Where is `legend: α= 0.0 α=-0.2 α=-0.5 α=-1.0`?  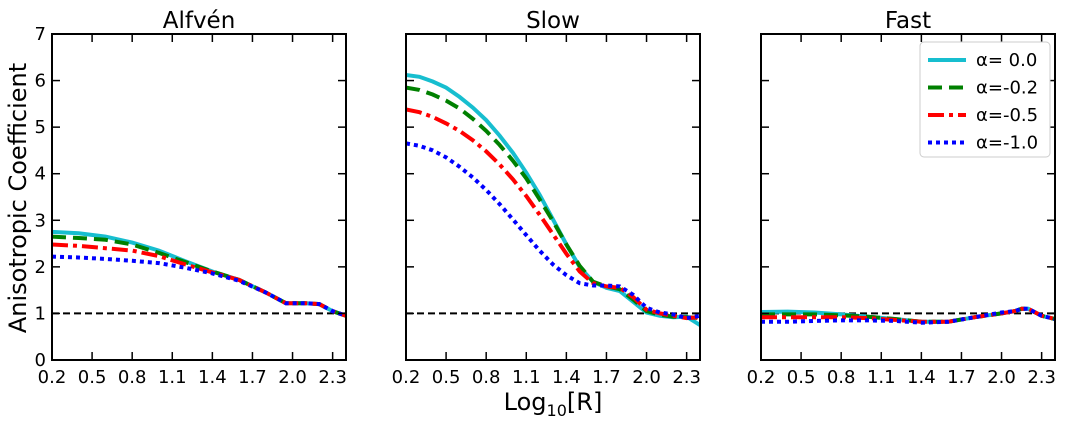 legend: α= 0.0 α=-0.2 α=-0.5 α=-1.0 is located at coordinates (985, 99).